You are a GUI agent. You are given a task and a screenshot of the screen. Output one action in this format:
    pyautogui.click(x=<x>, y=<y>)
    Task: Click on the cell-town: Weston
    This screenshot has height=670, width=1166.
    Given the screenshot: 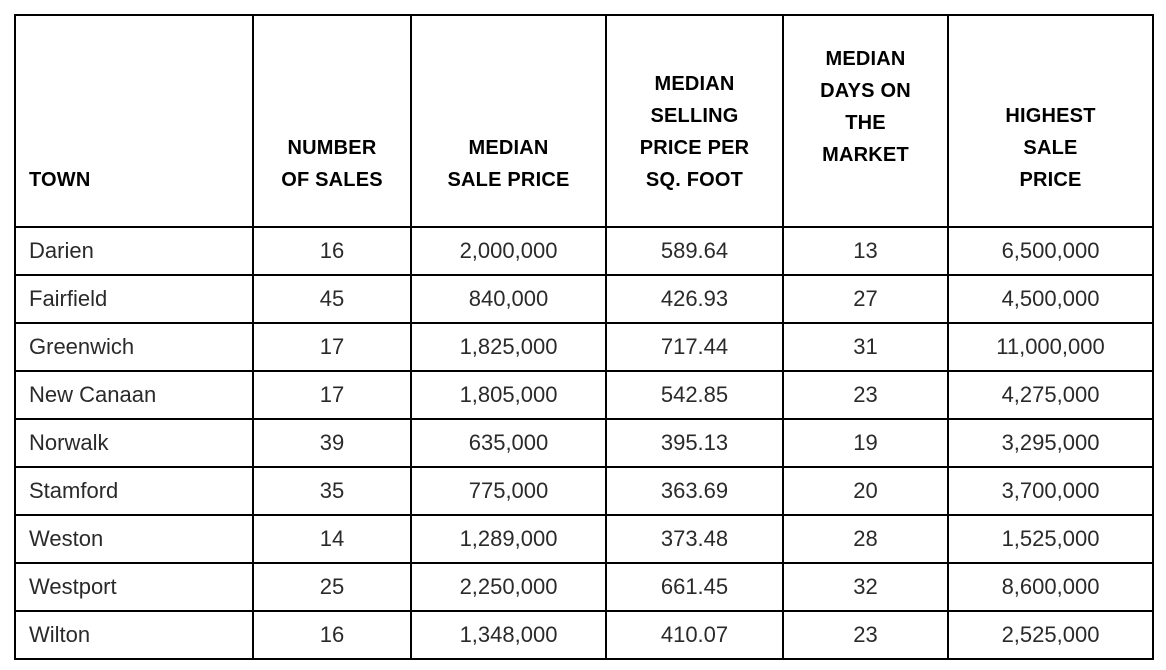 What is the action you would take?
    pyautogui.click(x=134, y=539)
    